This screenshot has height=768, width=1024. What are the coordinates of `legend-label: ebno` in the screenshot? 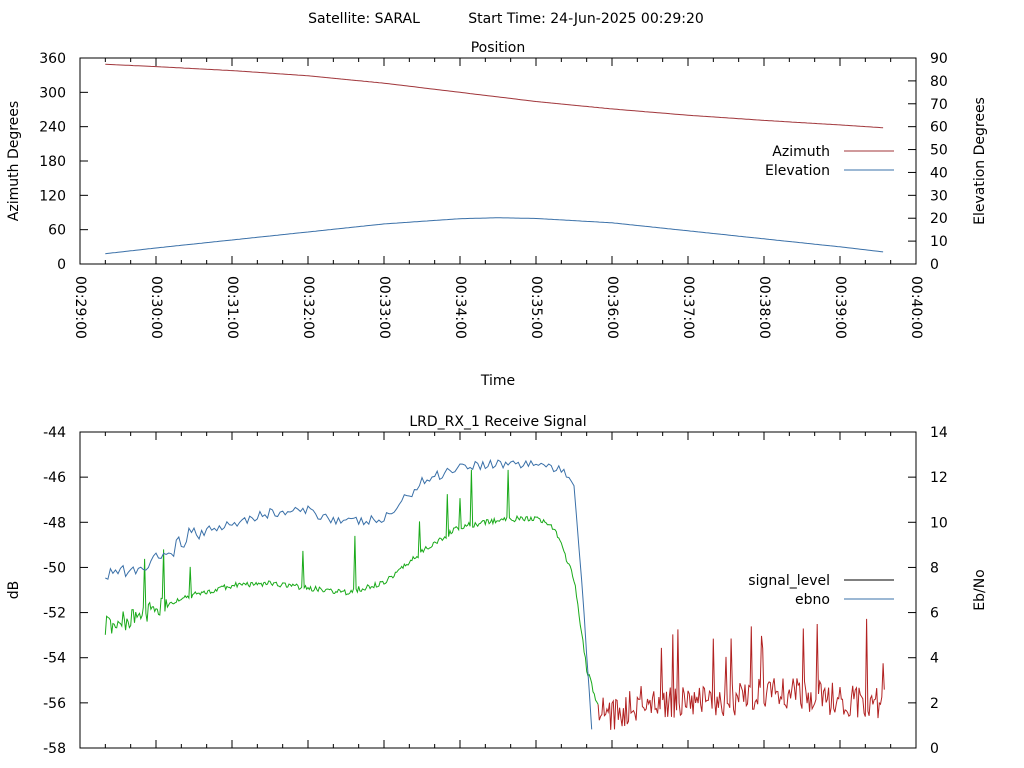 It's located at (812, 600).